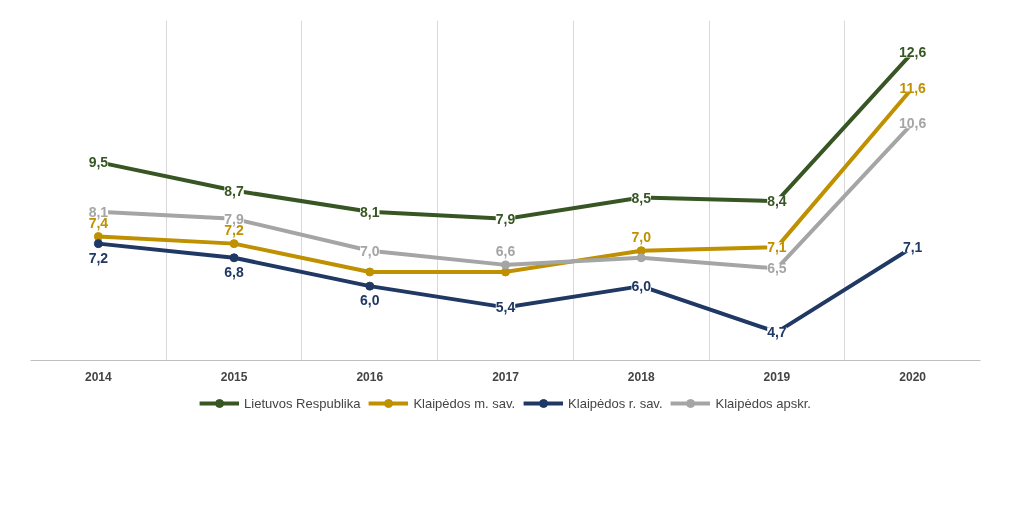  Describe the element at coordinates (641, 197) in the screenshot. I see `data-label: 8,5` at that location.